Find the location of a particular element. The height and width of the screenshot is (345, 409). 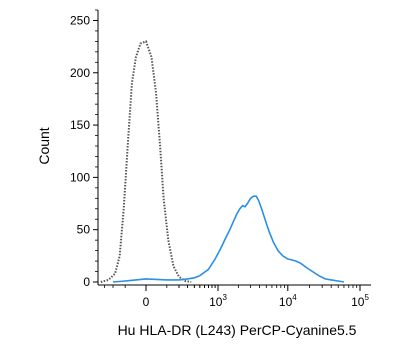

x-tick-label: 10⁵ is located at coordinates (360, 301).